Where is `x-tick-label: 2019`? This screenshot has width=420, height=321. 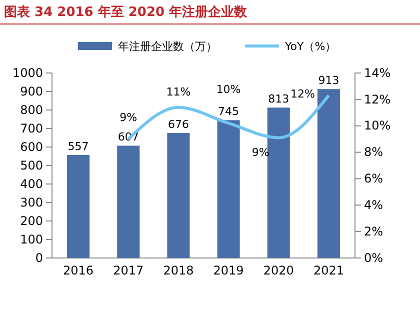 x-tick-label: 2019 is located at coordinates (228, 271).